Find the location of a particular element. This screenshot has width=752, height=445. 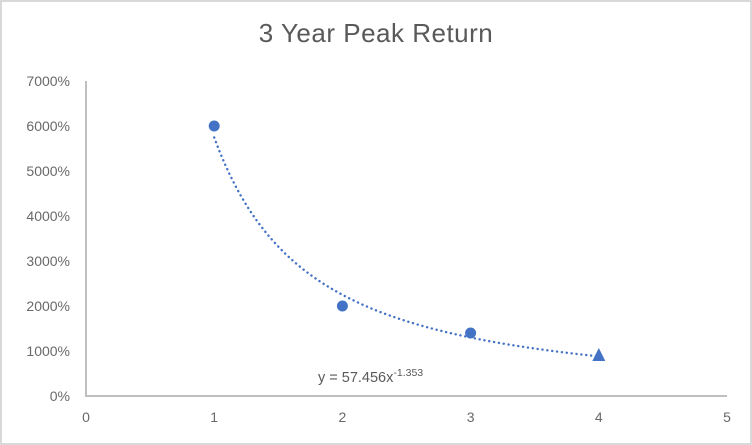

y-tick-label: 6000% is located at coordinates (48, 126).